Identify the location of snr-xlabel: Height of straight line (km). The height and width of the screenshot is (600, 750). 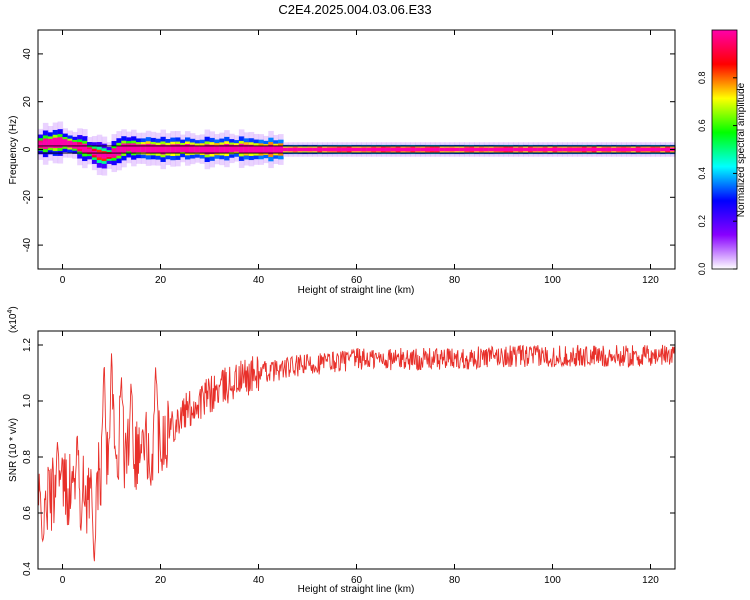
(356, 589).